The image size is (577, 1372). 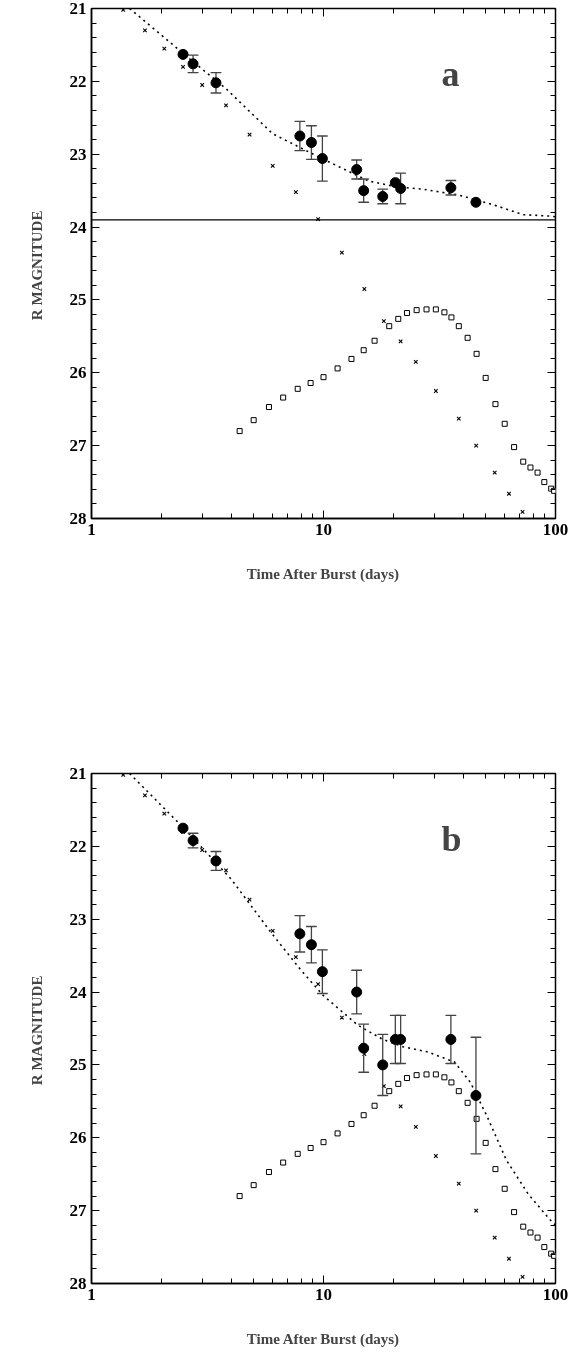 I want to click on annotation: b, so click(x=451, y=838).